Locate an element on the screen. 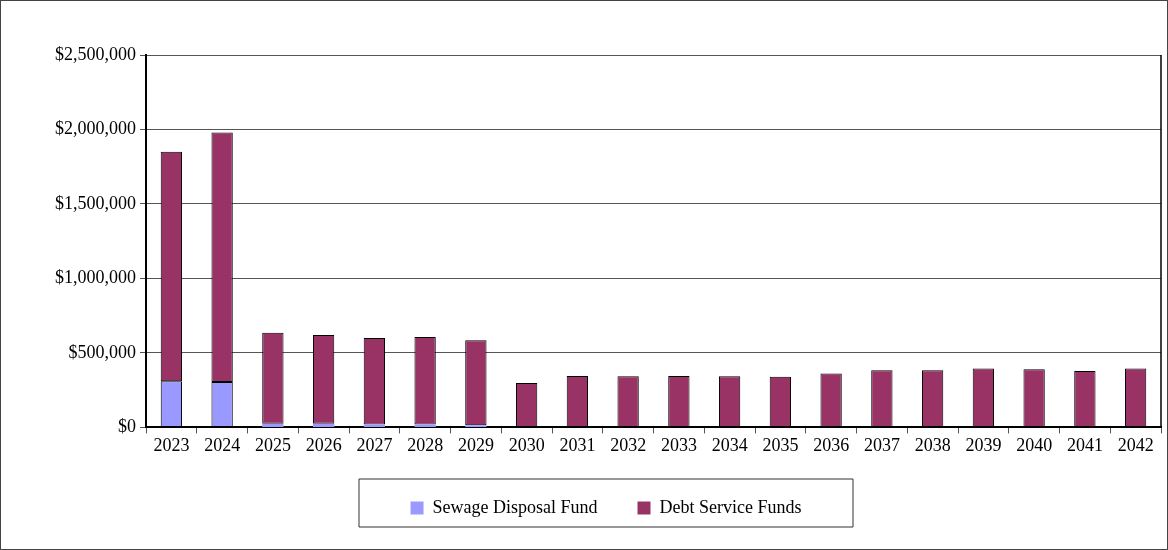 The width and height of the screenshot is (1168, 550). x-tick-label: 2029 is located at coordinates (475, 444).